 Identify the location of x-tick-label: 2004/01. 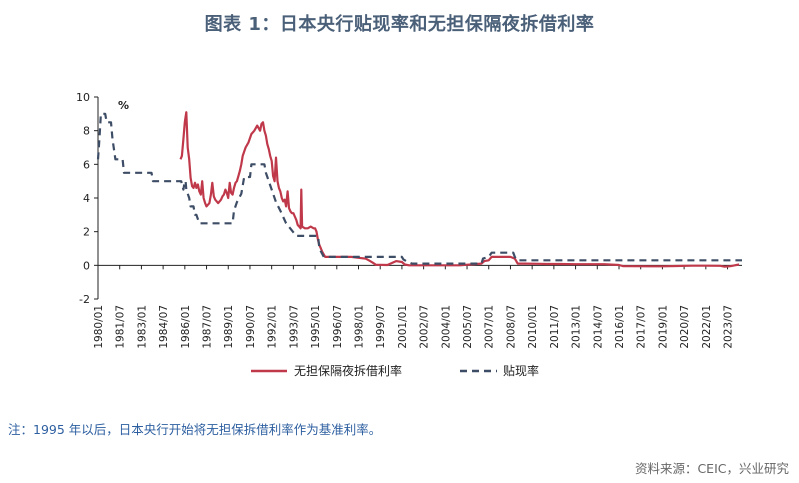
(446, 327).